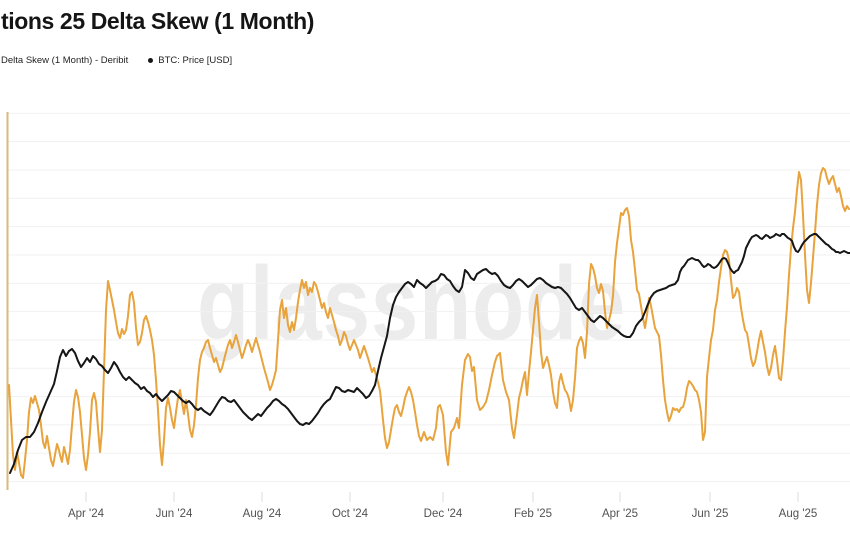 The image size is (850, 541). I want to click on x-axis-label: Apr '25, so click(620, 514).